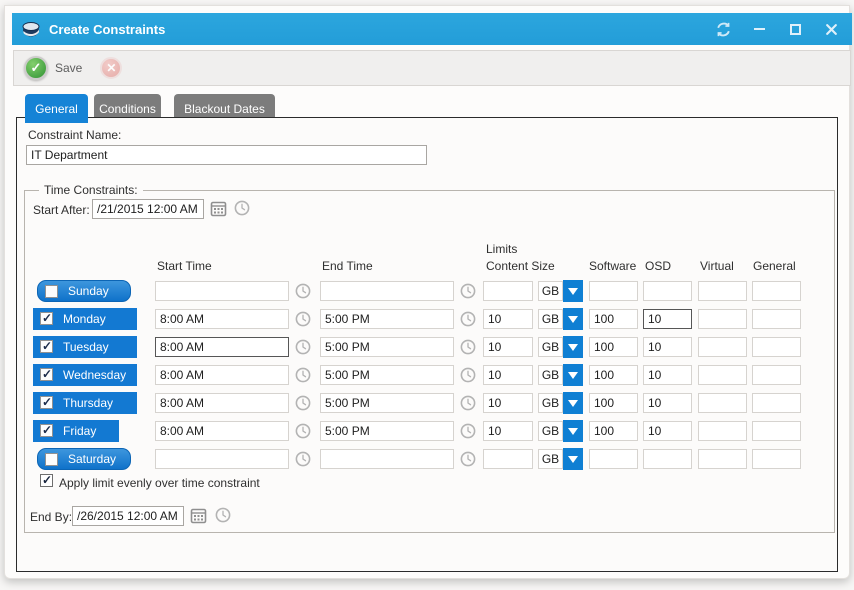 The image size is (854, 590). What do you see at coordinates (723, 29) in the screenshot?
I see `refresh-icon` at bounding box center [723, 29].